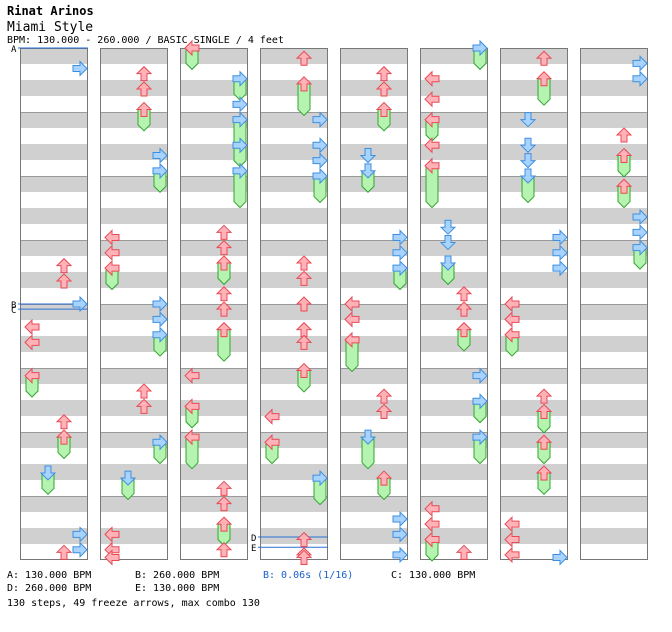 The width and height of the screenshot is (672, 632). What do you see at coordinates (50, 11) in the screenshot?
I see `artist-name: Rinat Arinos` at bounding box center [50, 11].